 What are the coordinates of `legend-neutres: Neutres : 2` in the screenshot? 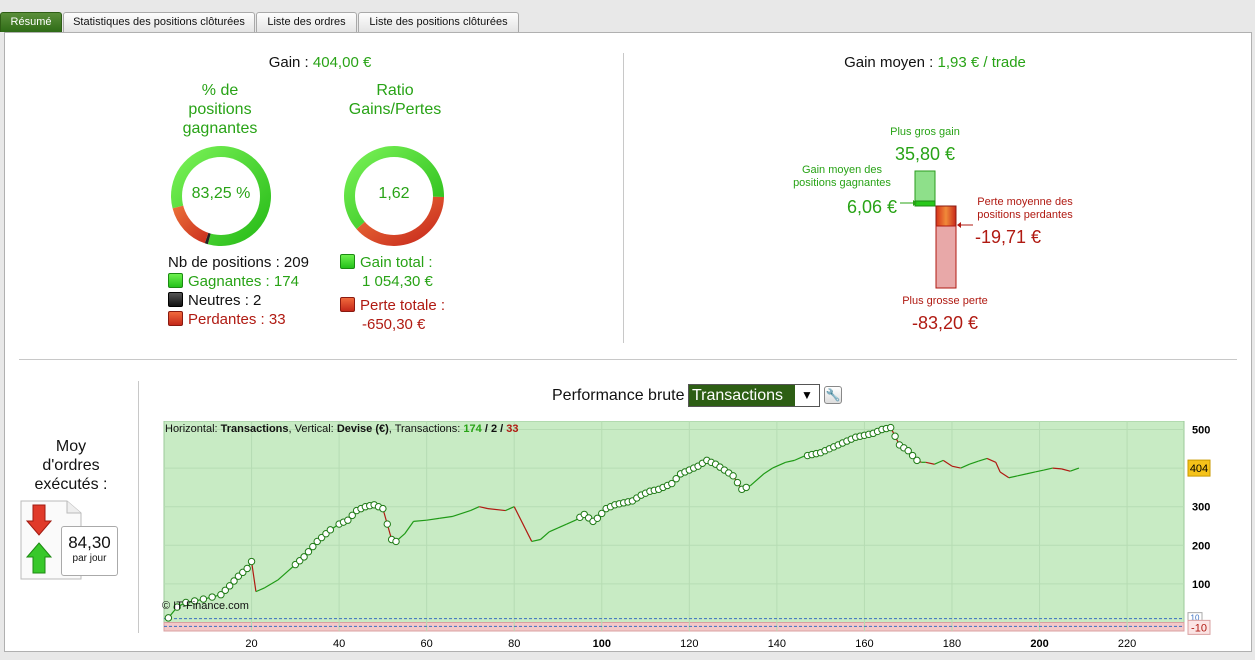 It's located at (214, 301).